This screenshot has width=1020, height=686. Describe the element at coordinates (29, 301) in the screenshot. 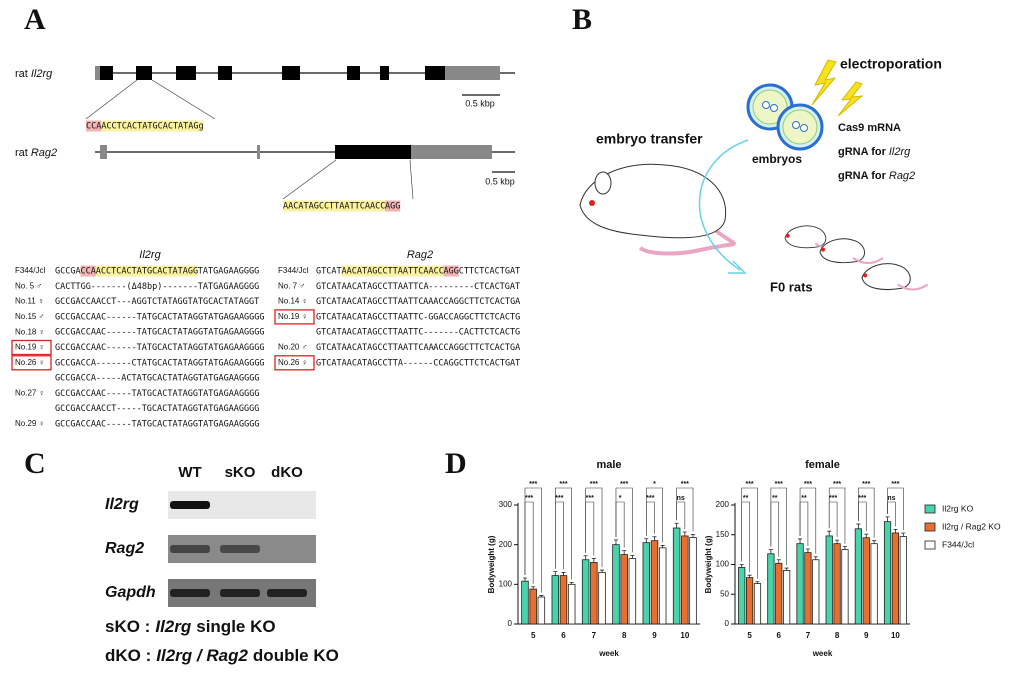

I see `sample-label: No.11 ♀` at that location.